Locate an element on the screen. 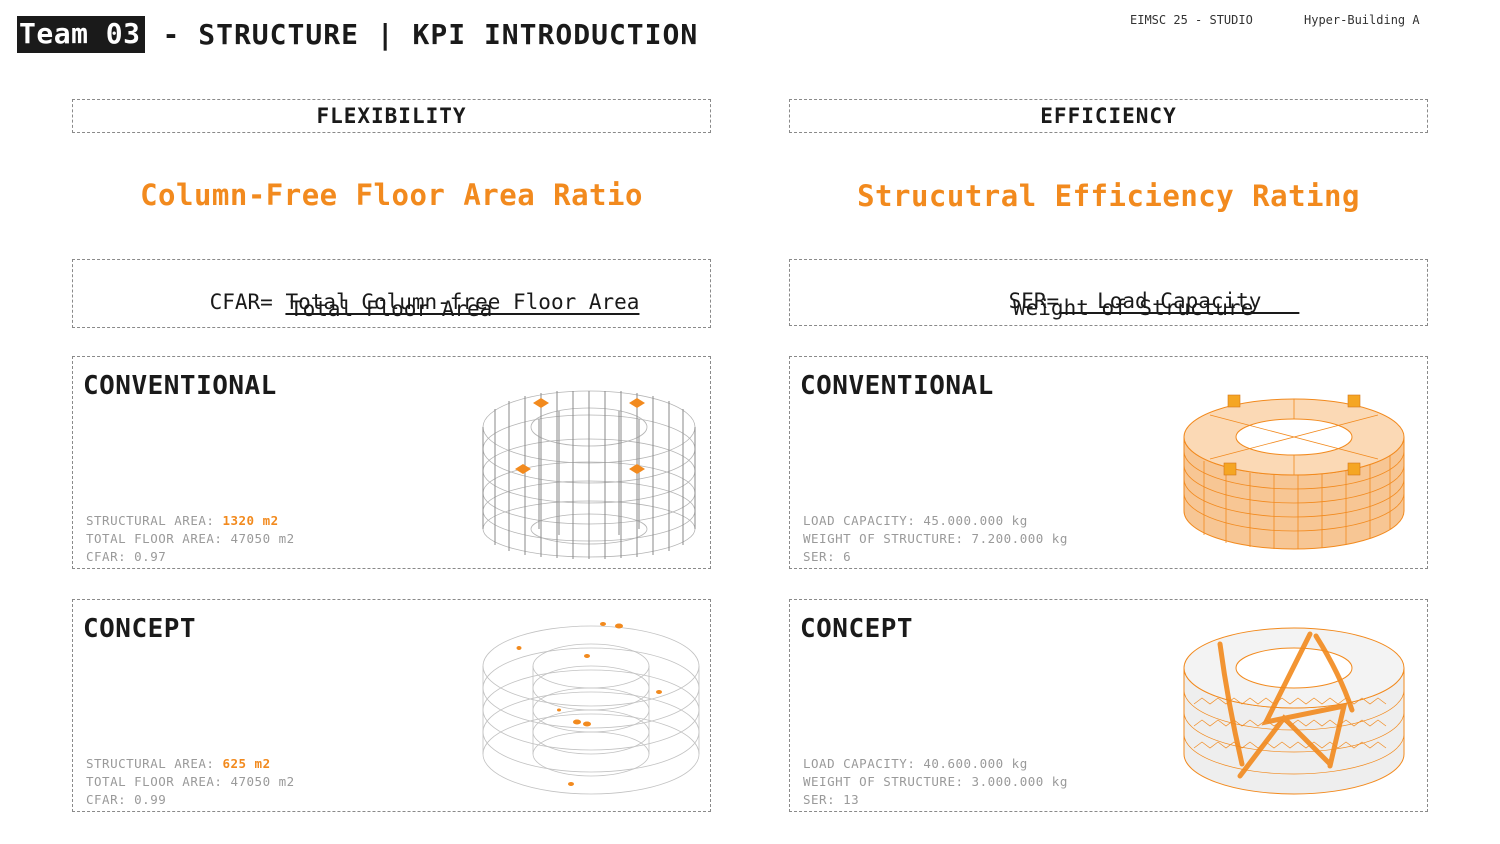 Image resolution: width=1500 pixels, height=844 pixels. formula-ser-numerator: Load Capacity is located at coordinates (1179, 301).